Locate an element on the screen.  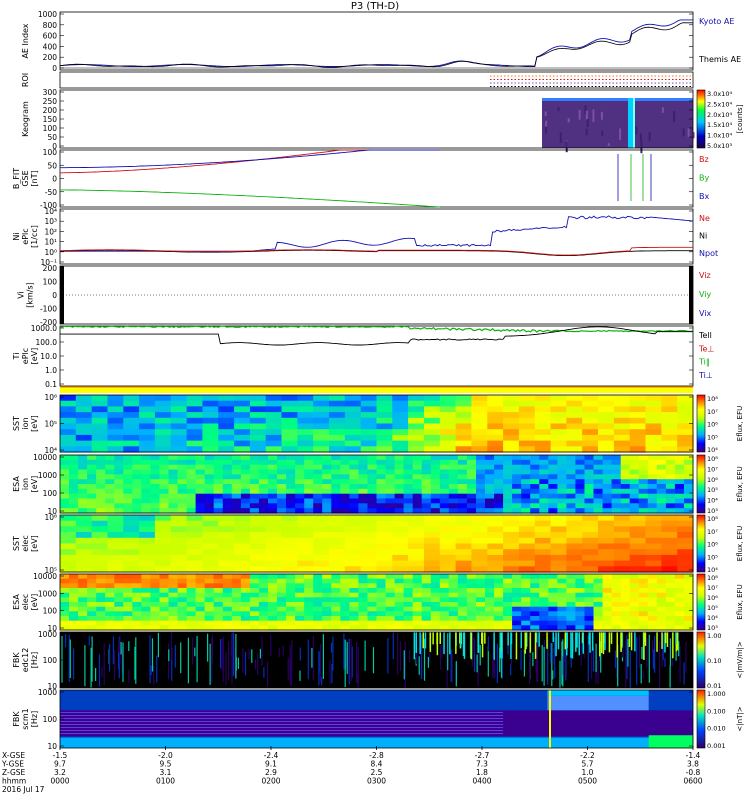
colorbar-tick-fbk2: 0.100 is located at coordinates (716, 711).